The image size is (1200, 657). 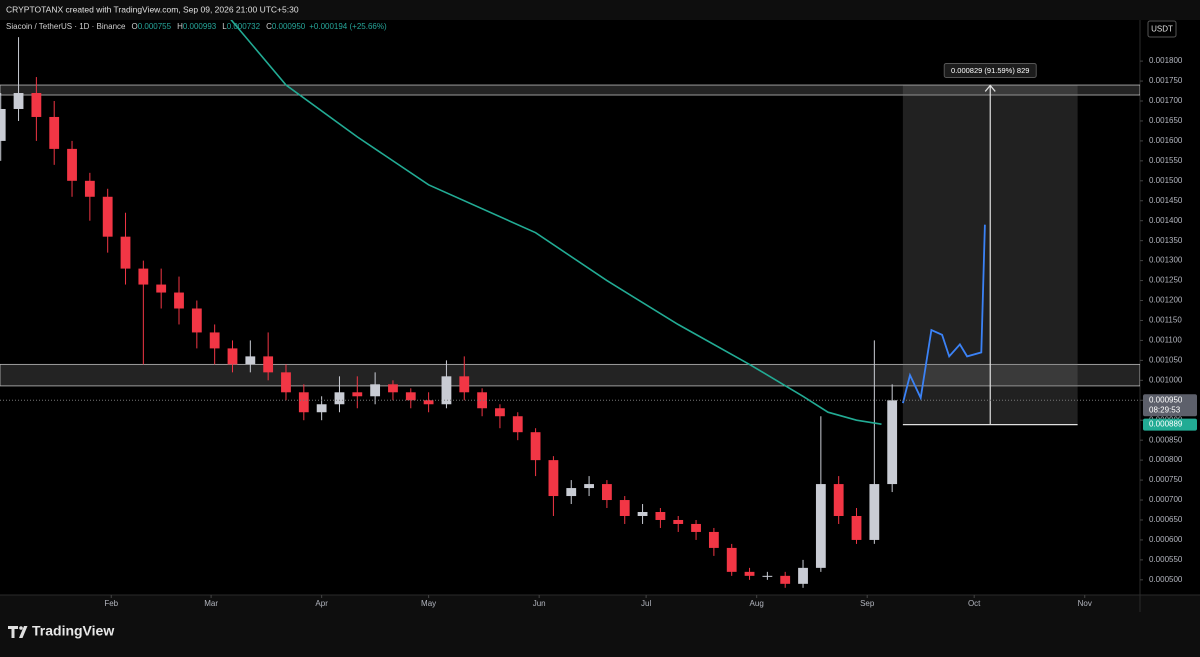 What do you see at coordinates (539, 603) in the screenshot?
I see `x-tick-label: Jun` at bounding box center [539, 603].